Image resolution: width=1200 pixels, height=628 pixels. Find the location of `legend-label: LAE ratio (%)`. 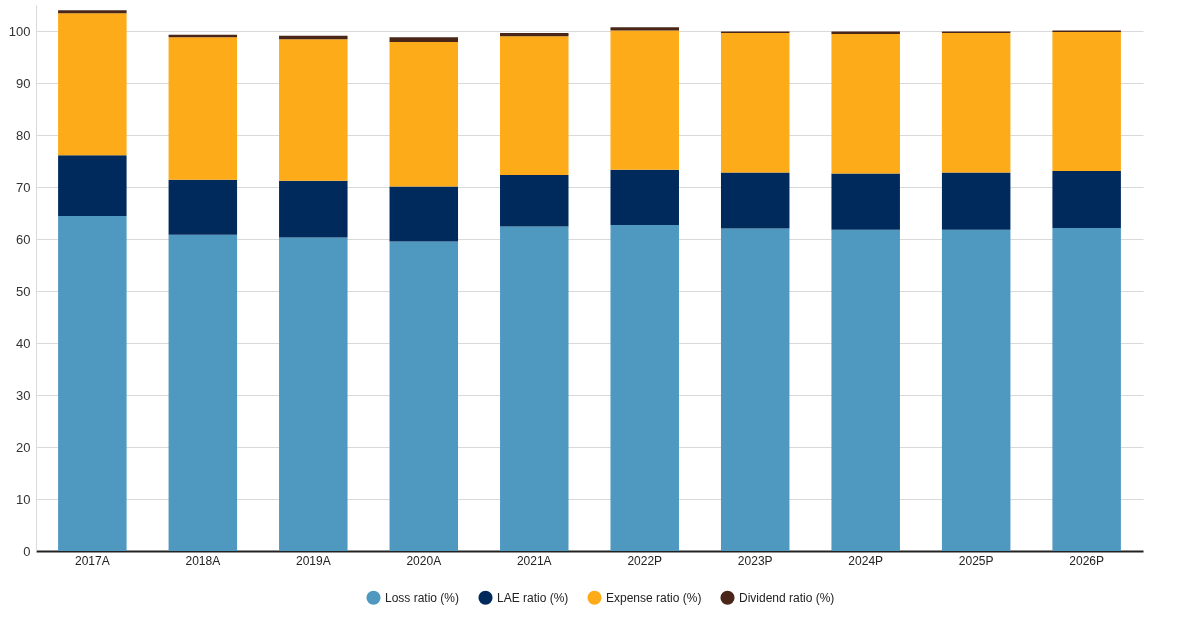

legend-label: LAE ratio (%) is located at coordinates (533, 597).